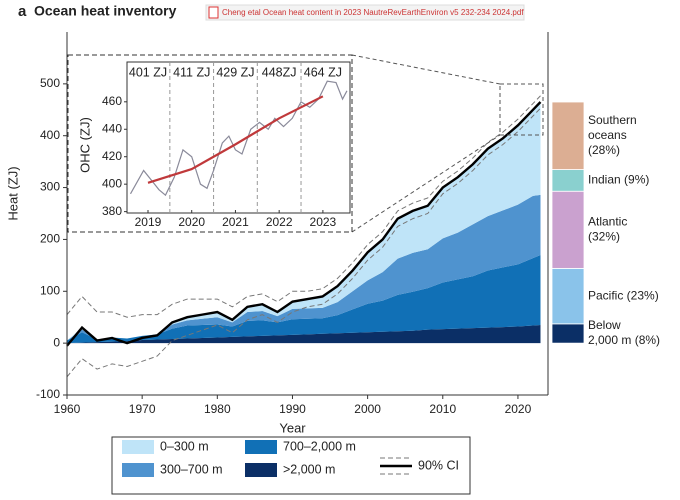 The width and height of the screenshot is (680, 500). I want to click on y-tick-label: 0, so click(56, 342).